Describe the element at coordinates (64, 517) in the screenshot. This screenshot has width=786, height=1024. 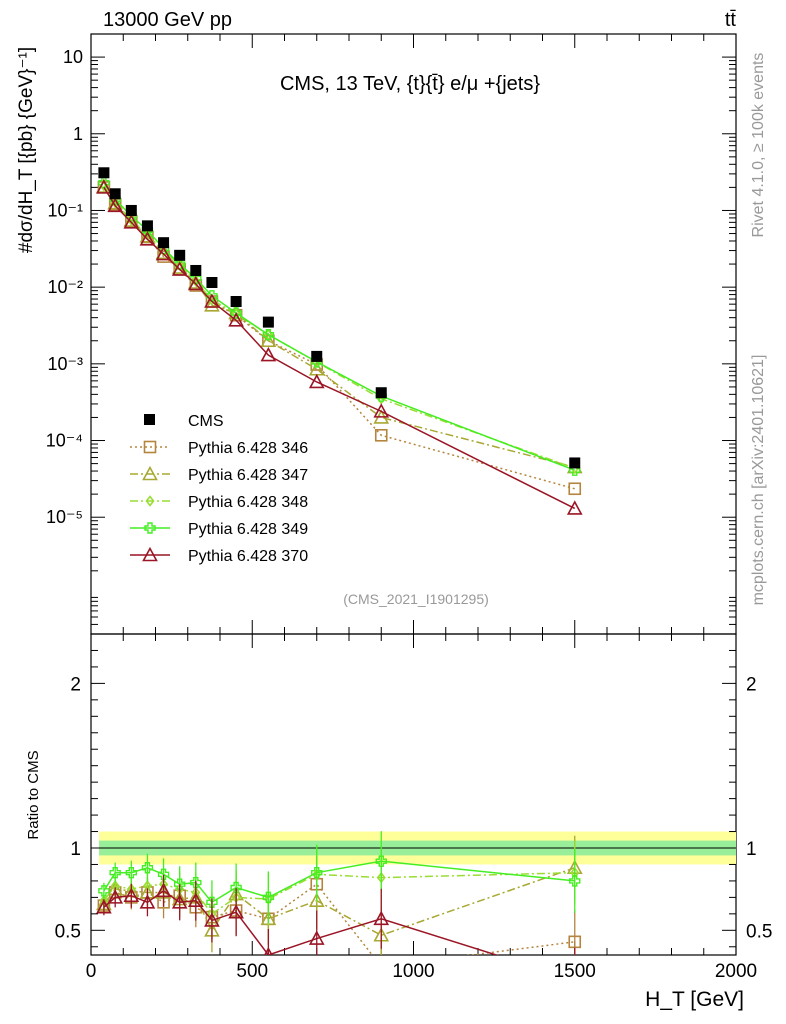
I see `y-tick-label: 10⁻⁵` at that location.